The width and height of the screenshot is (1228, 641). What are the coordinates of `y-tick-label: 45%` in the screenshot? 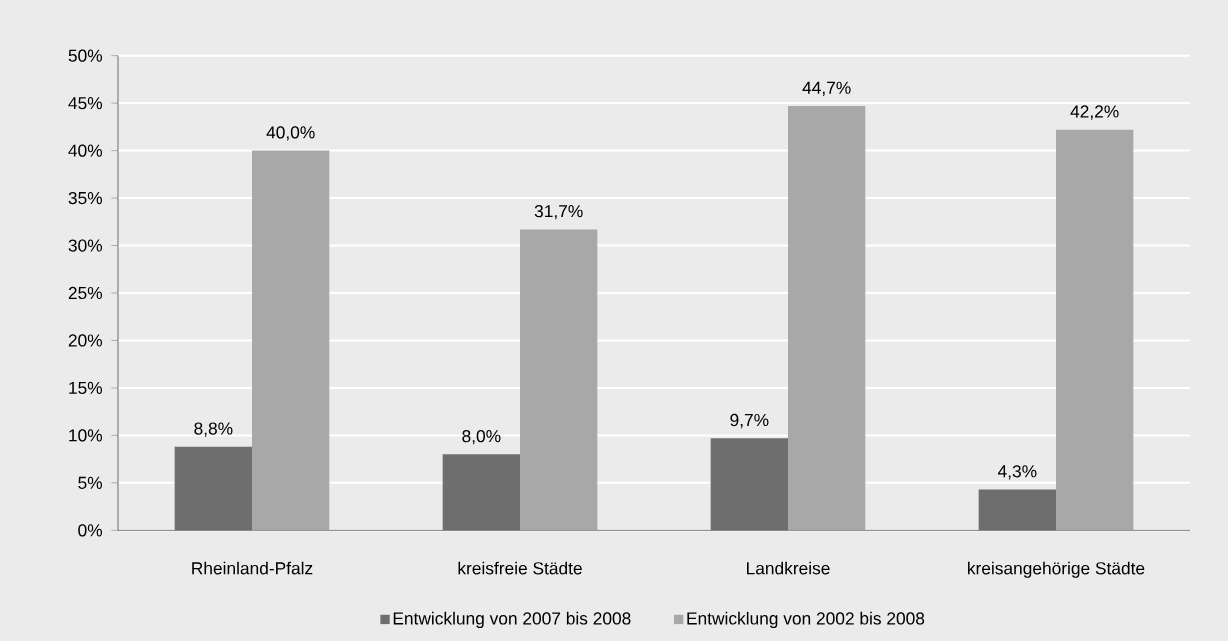 It's located at (85, 103).